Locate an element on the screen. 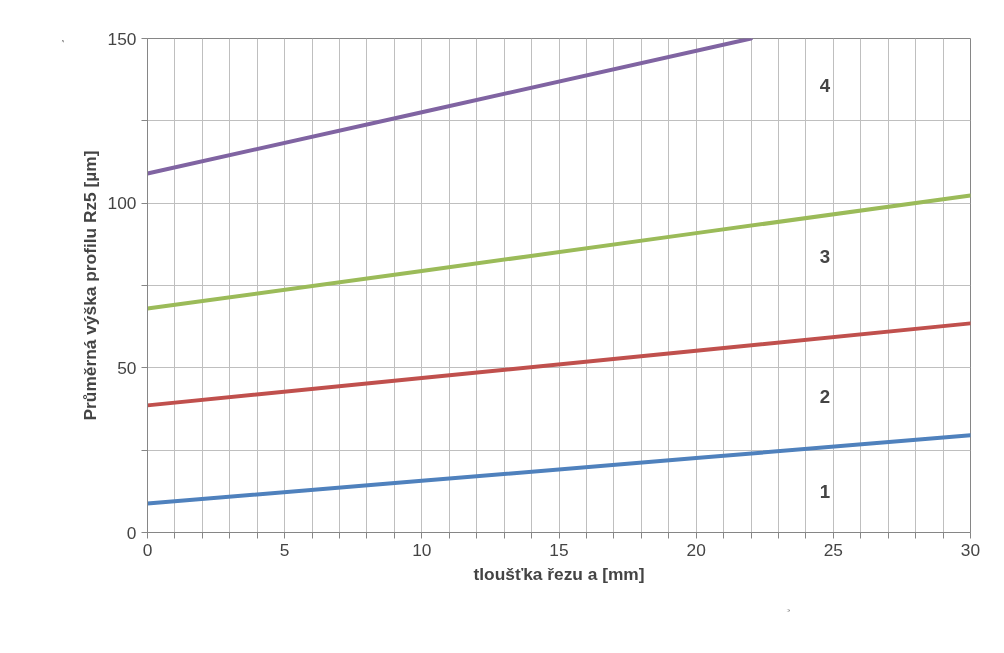 The image size is (1004, 653). y-axis-title: Průměrná výška profilu Rz5 [µm] is located at coordinates (89, 285).